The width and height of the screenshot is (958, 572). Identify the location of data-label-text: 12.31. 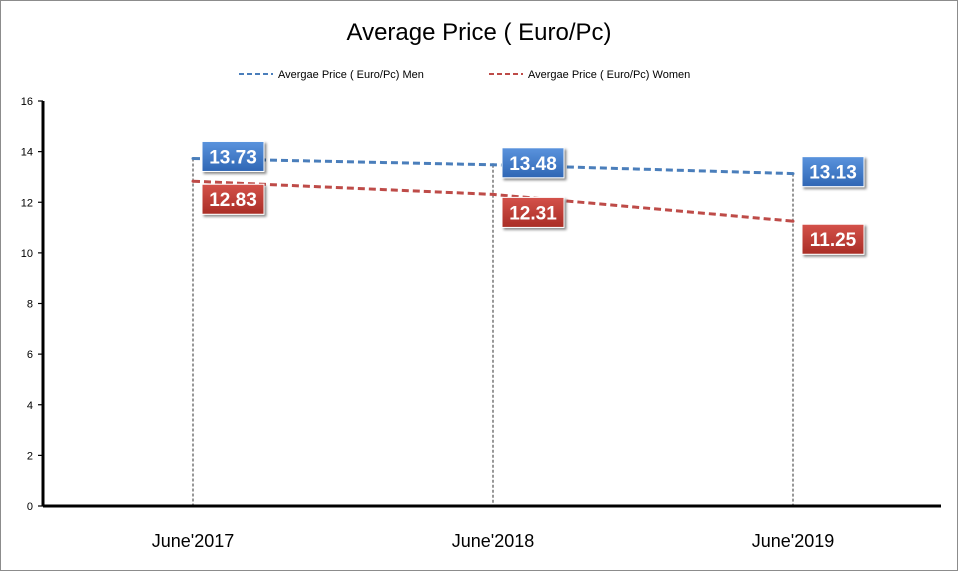
(533, 213).